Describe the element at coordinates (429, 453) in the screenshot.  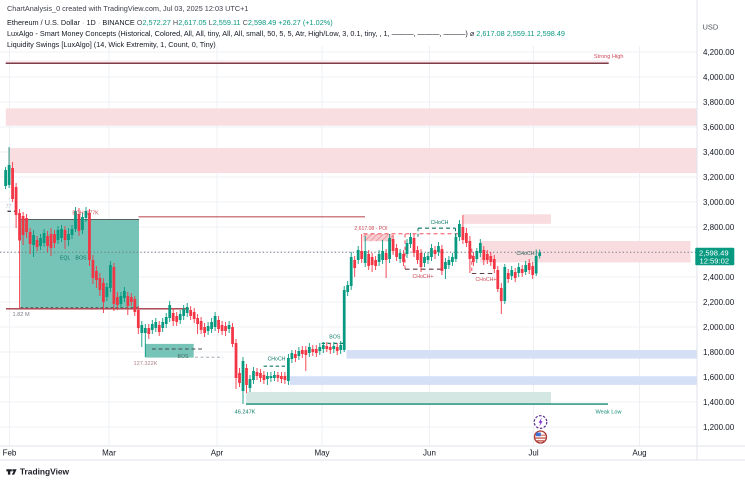
I see `svg-text: Jun` at that location.